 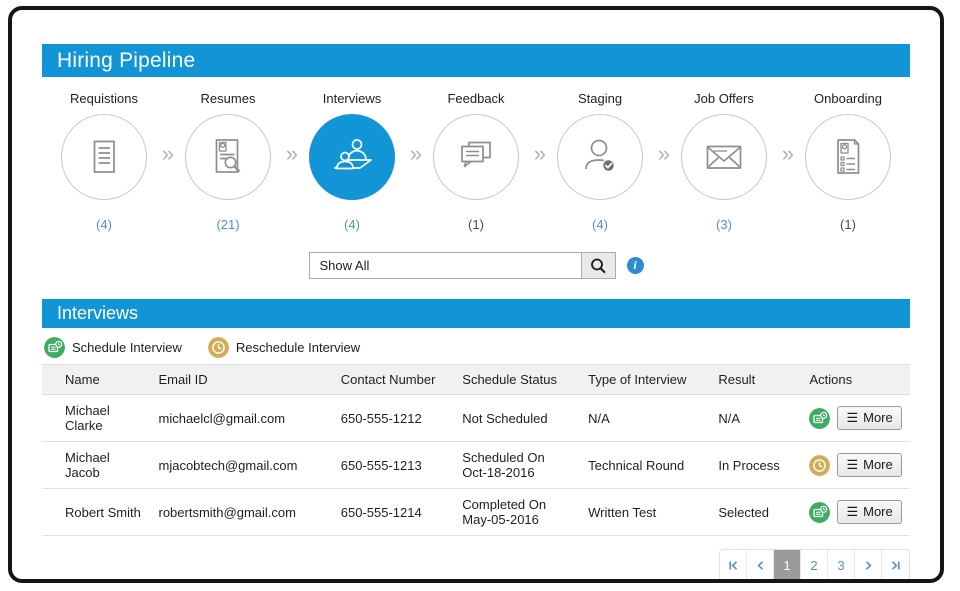 What do you see at coordinates (393, 418) in the screenshot?
I see `cell-contact: 650-555-1212` at bounding box center [393, 418].